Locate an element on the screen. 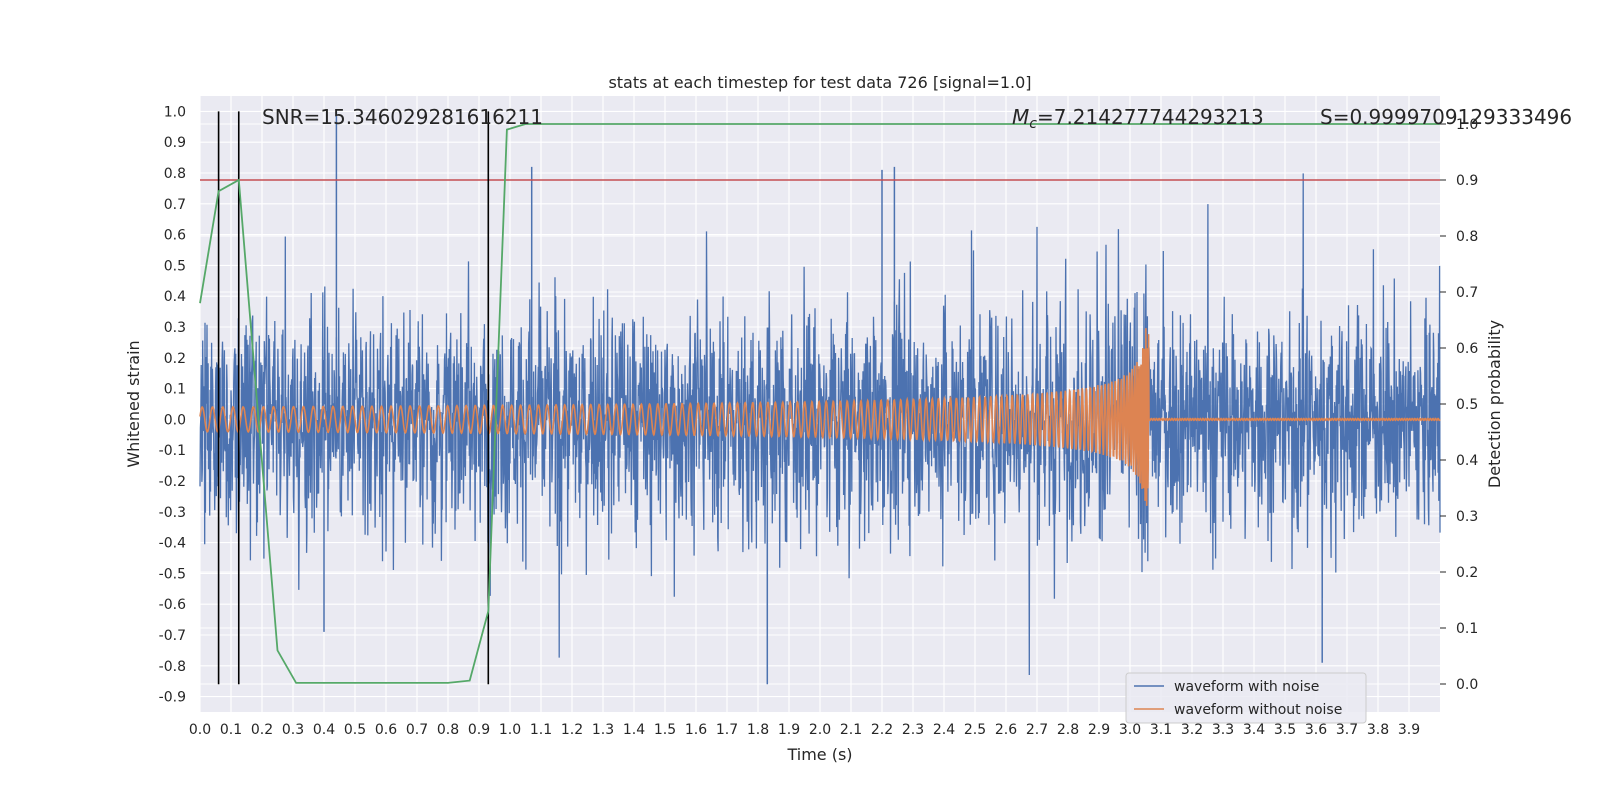  x-tick-label: 0.2 is located at coordinates (262, 730).